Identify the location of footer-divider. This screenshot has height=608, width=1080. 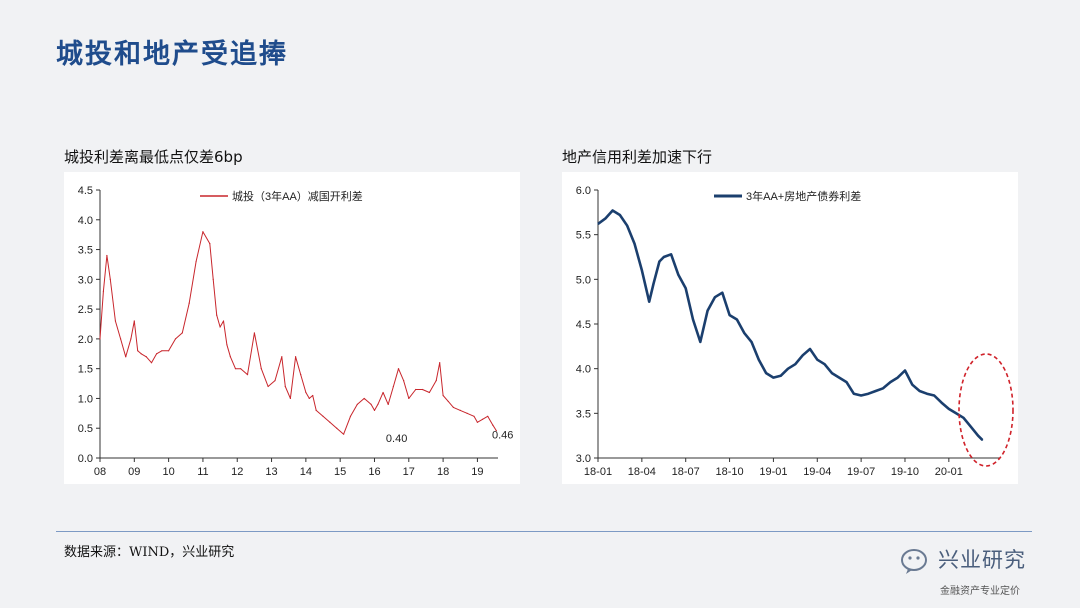
(544, 531).